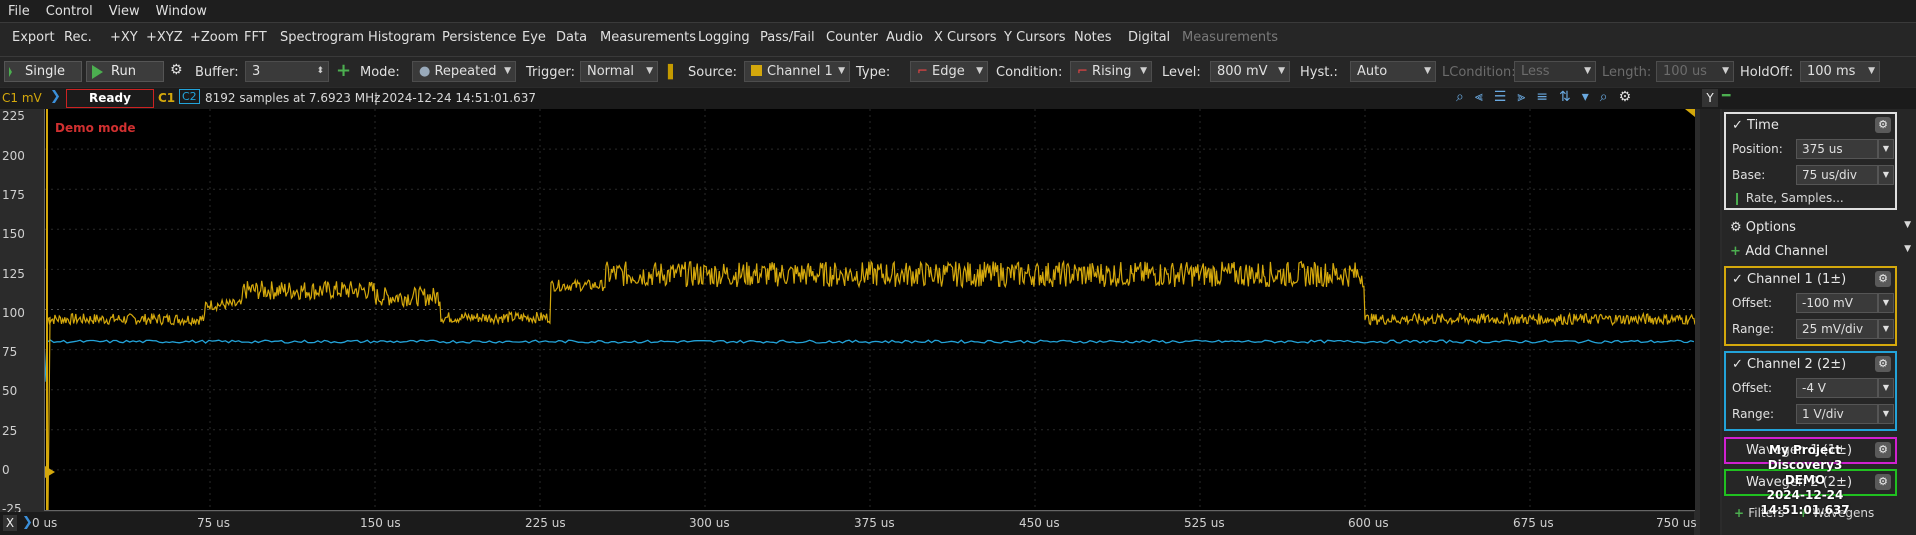  What do you see at coordinates (33, 37) in the screenshot?
I see `tab-export: Export` at bounding box center [33, 37].